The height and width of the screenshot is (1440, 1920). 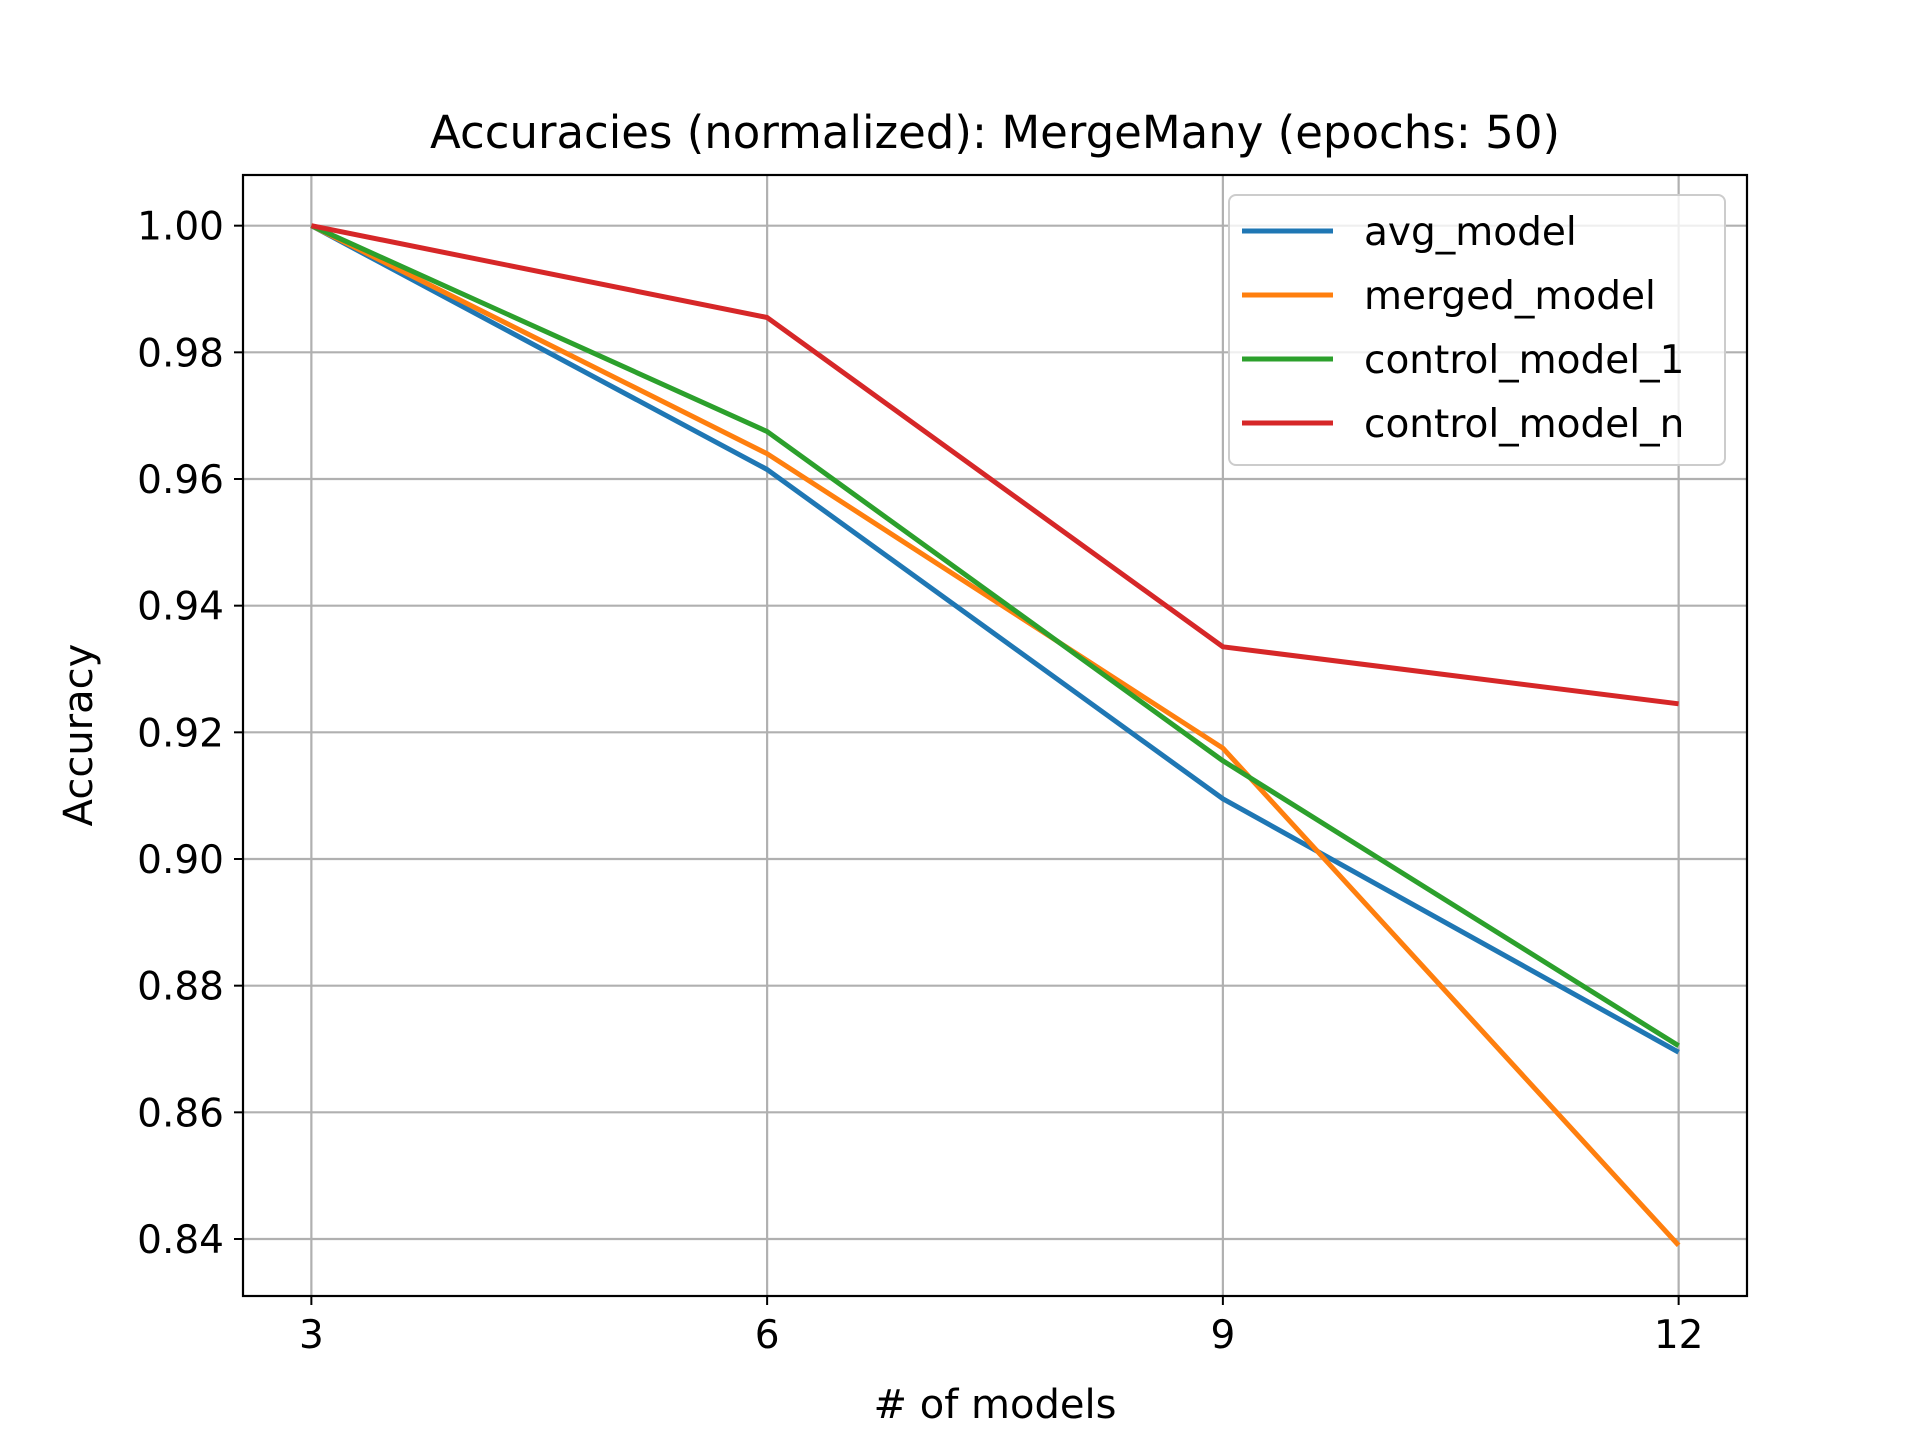 I want to click on y-tick-label: 0.88, so click(x=180, y=987).